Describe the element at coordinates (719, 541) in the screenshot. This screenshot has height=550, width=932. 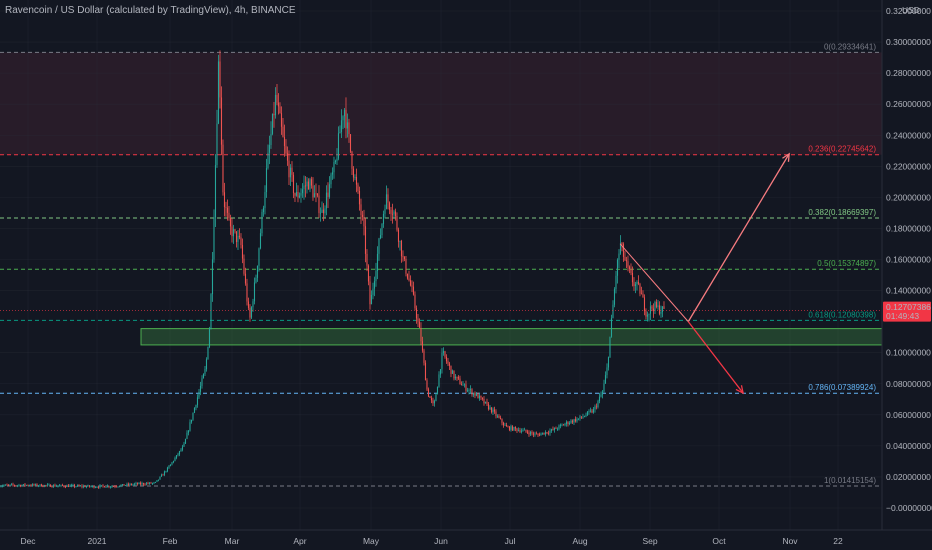
I see `time-tick-label-10: Oct` at that location.